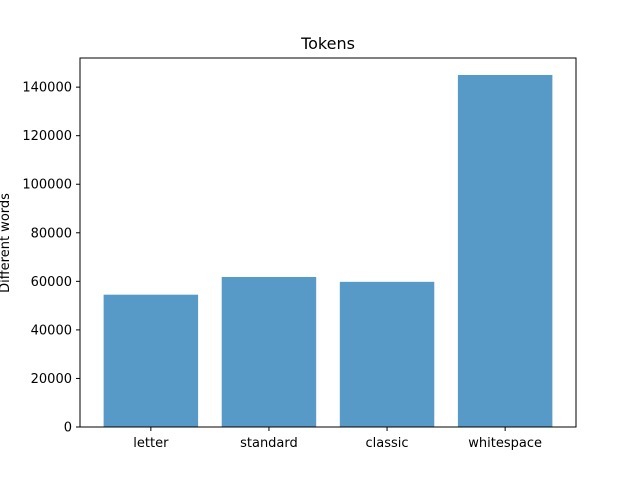 Image resolution: width=640 pixels, height=480 pixels. Describe the element at coordinates (6, 243) in the screenshot. I see `y-axis-label: Different words` at that location.